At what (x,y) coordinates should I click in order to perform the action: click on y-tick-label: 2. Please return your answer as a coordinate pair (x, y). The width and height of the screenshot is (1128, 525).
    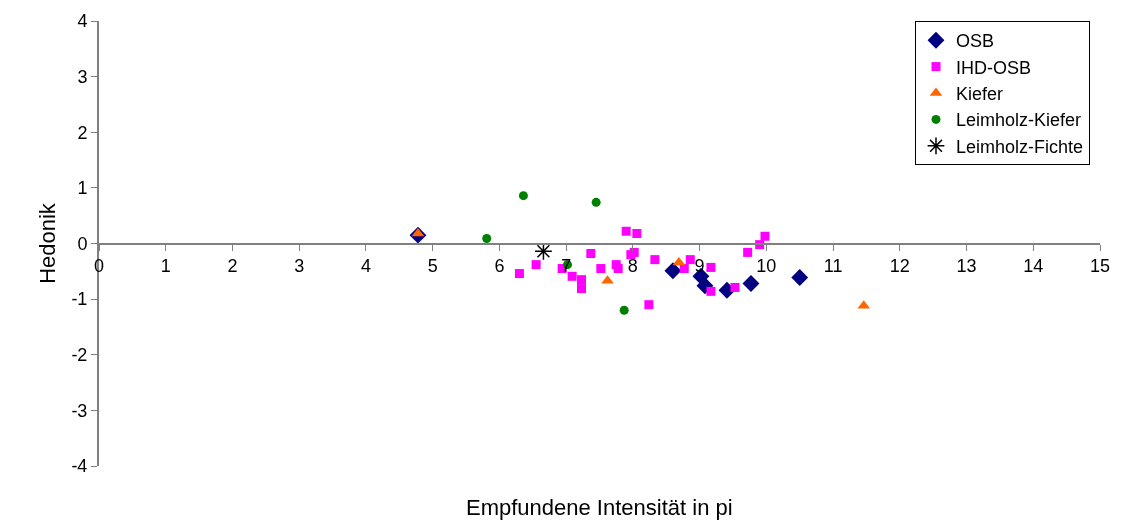
    Looking at the image, I should click on (82, 132).